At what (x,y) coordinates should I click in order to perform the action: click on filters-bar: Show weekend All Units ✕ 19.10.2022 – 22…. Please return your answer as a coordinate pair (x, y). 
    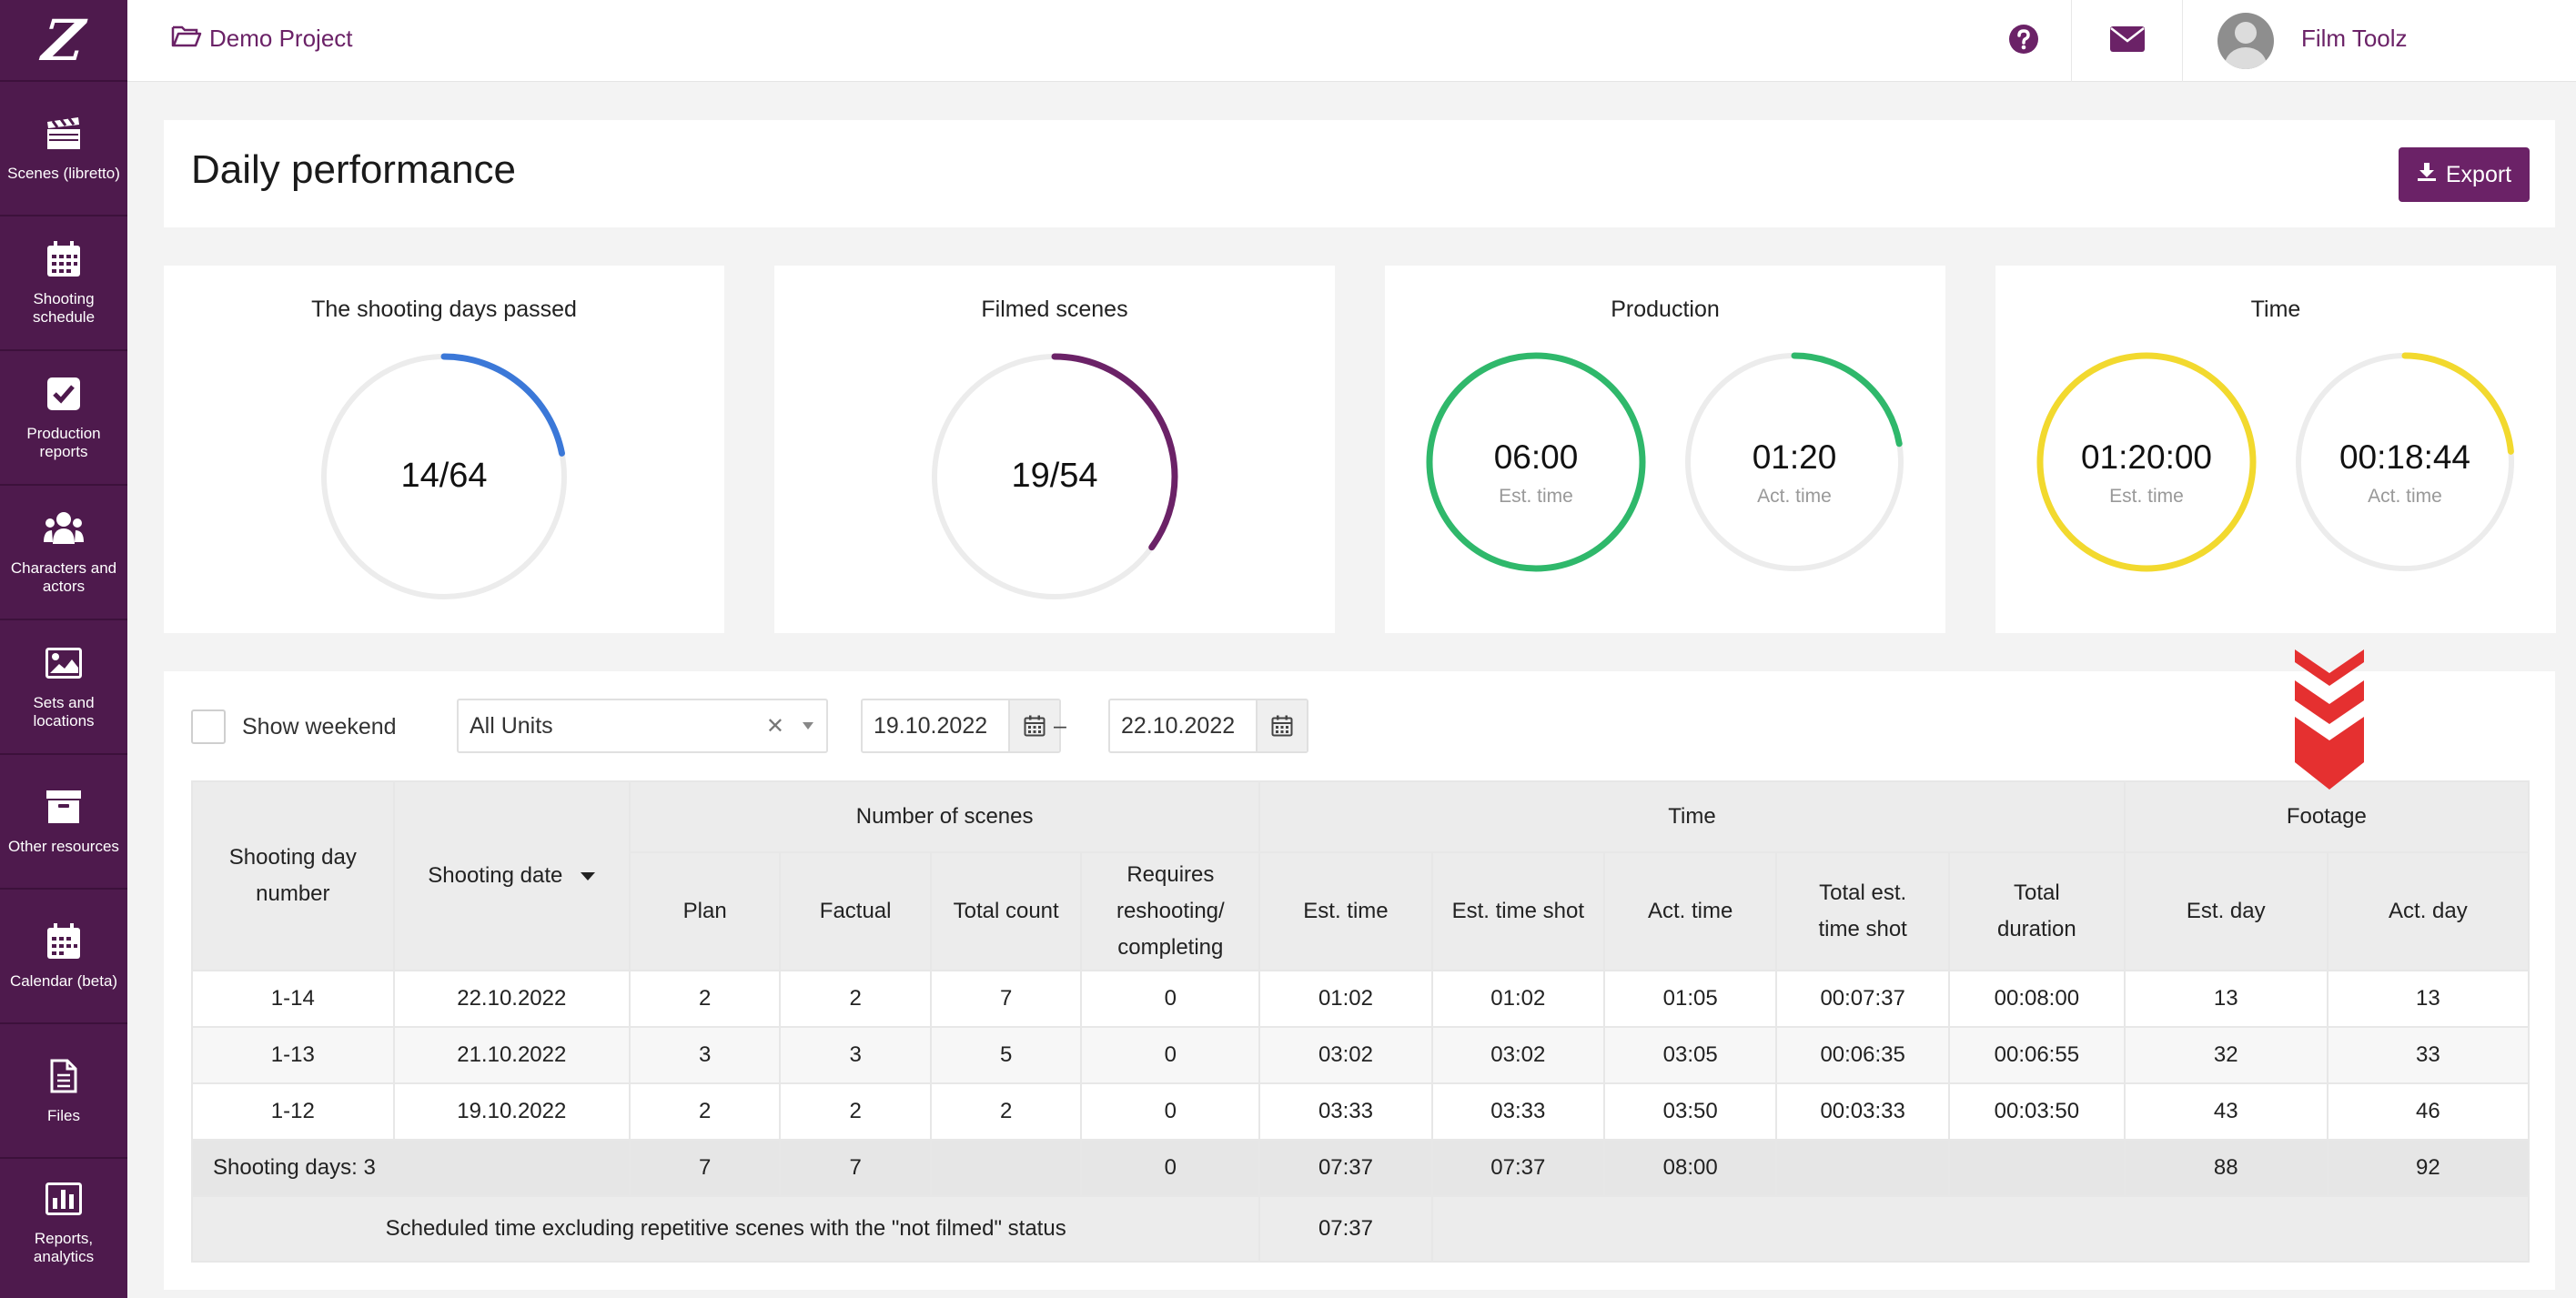
    Looking at the image, I should click on (1374, 726).